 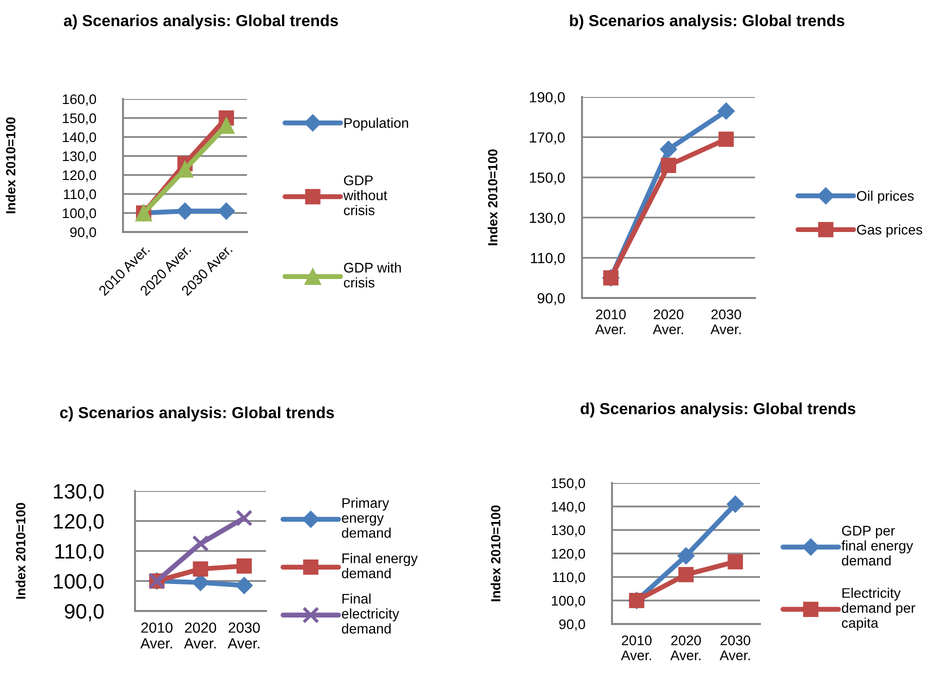 I want to click on chart-title: c) Scenarios analysis: Global trends, so click(x=197, y=414).